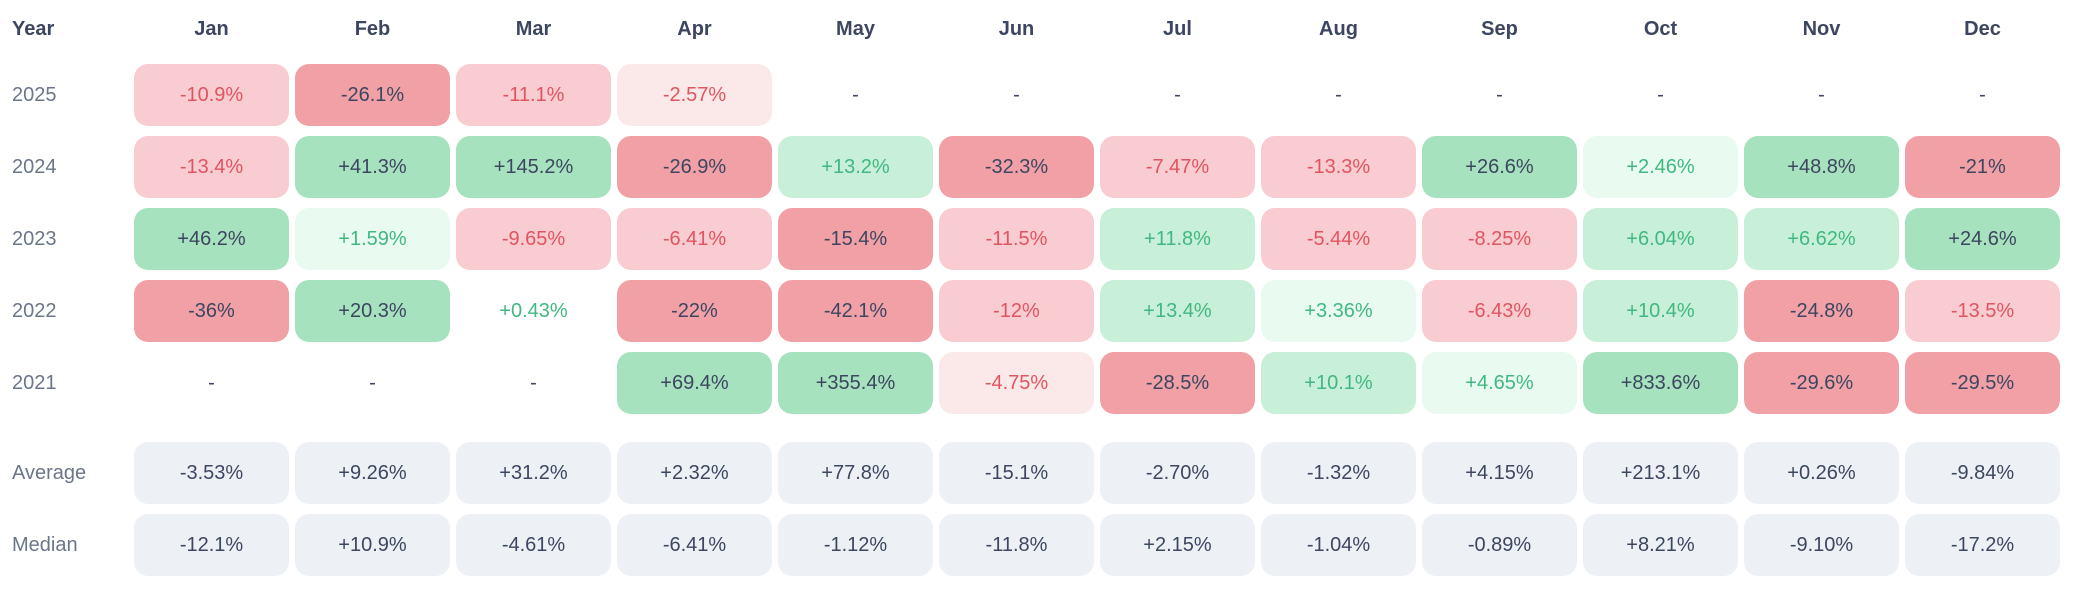  I want to click on return-cell: +833.6%, so click(1660, 383).